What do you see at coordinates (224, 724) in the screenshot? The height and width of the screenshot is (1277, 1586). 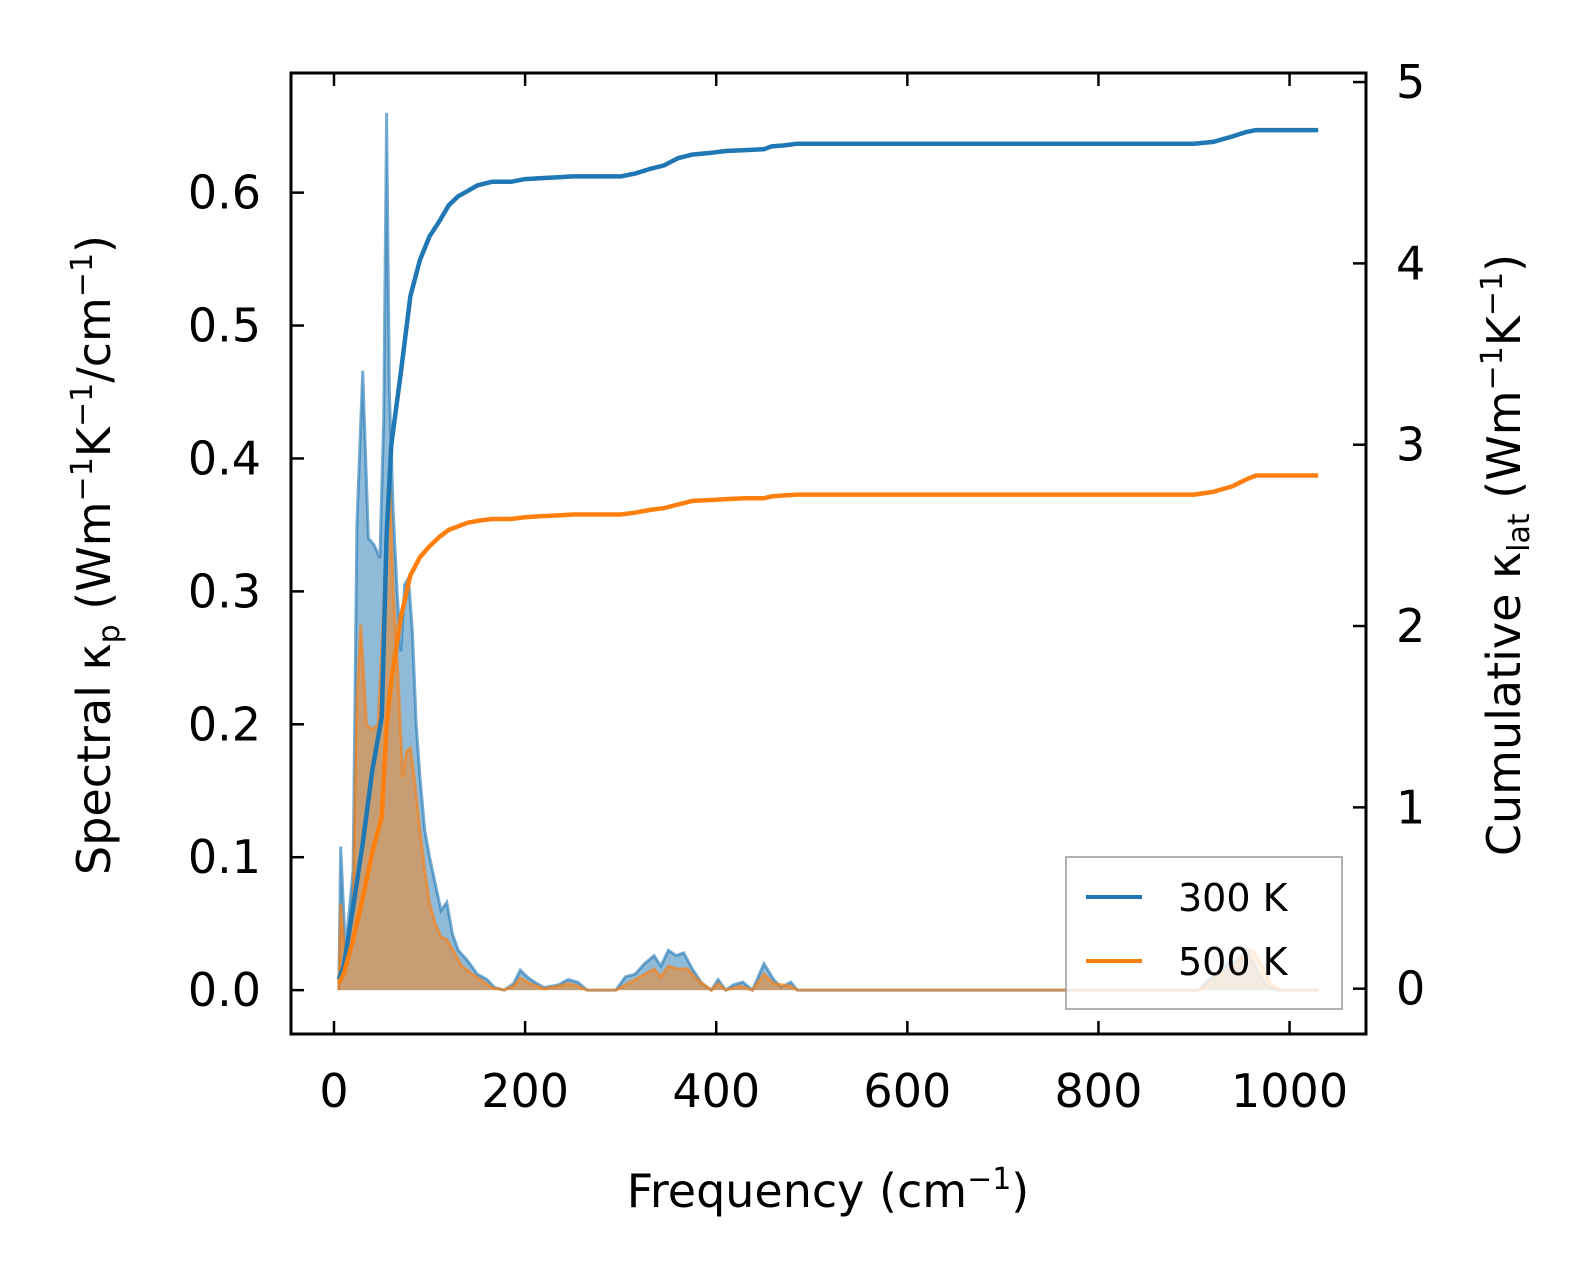 I see `left-y-tick-label: 0.2` at bounding box center [224, 724].